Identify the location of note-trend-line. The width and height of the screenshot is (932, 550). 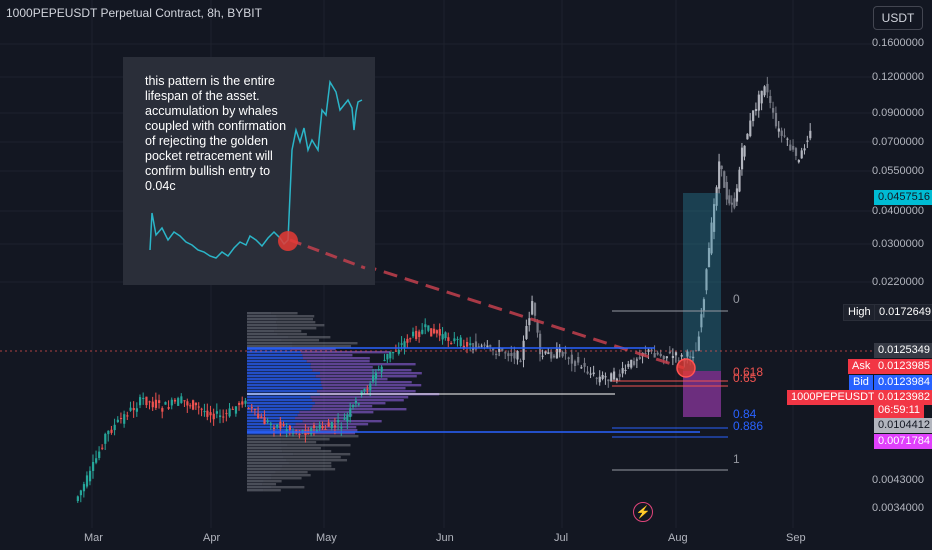
(327, 254).